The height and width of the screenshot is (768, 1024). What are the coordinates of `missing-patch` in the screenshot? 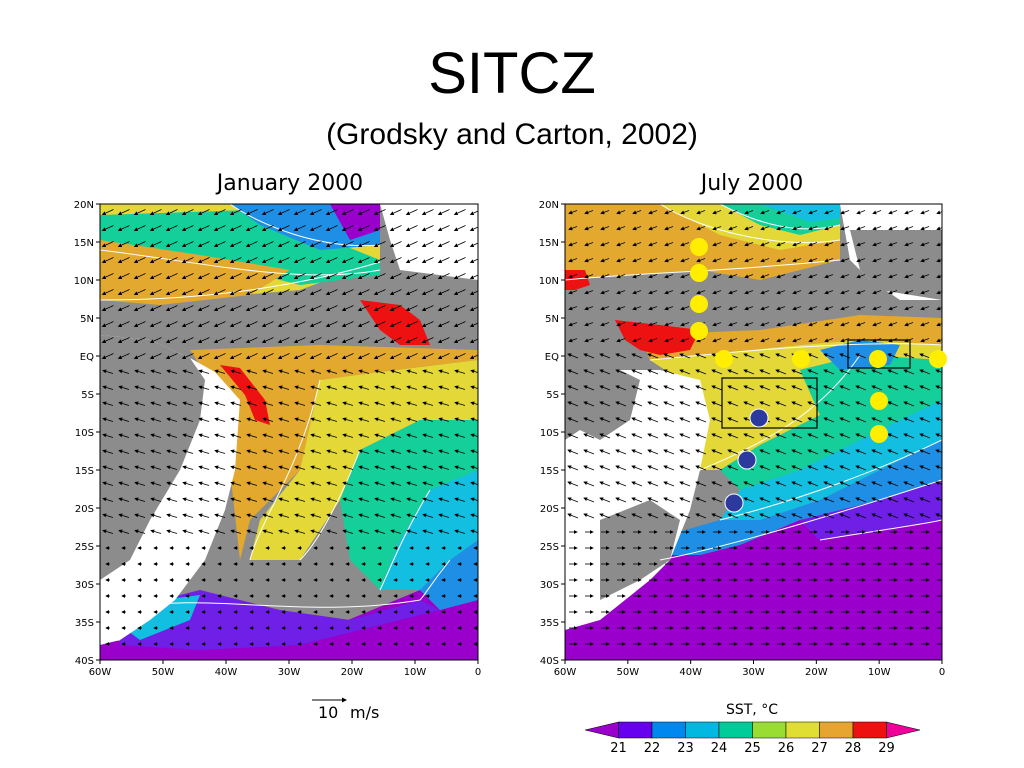 It's located at (640, 550).